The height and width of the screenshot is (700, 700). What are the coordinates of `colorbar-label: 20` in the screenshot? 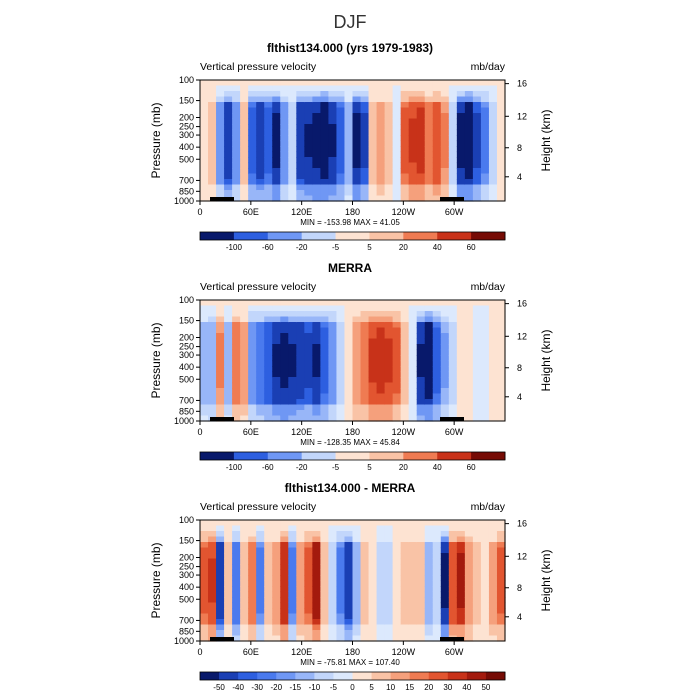 It's located at (428, 687).